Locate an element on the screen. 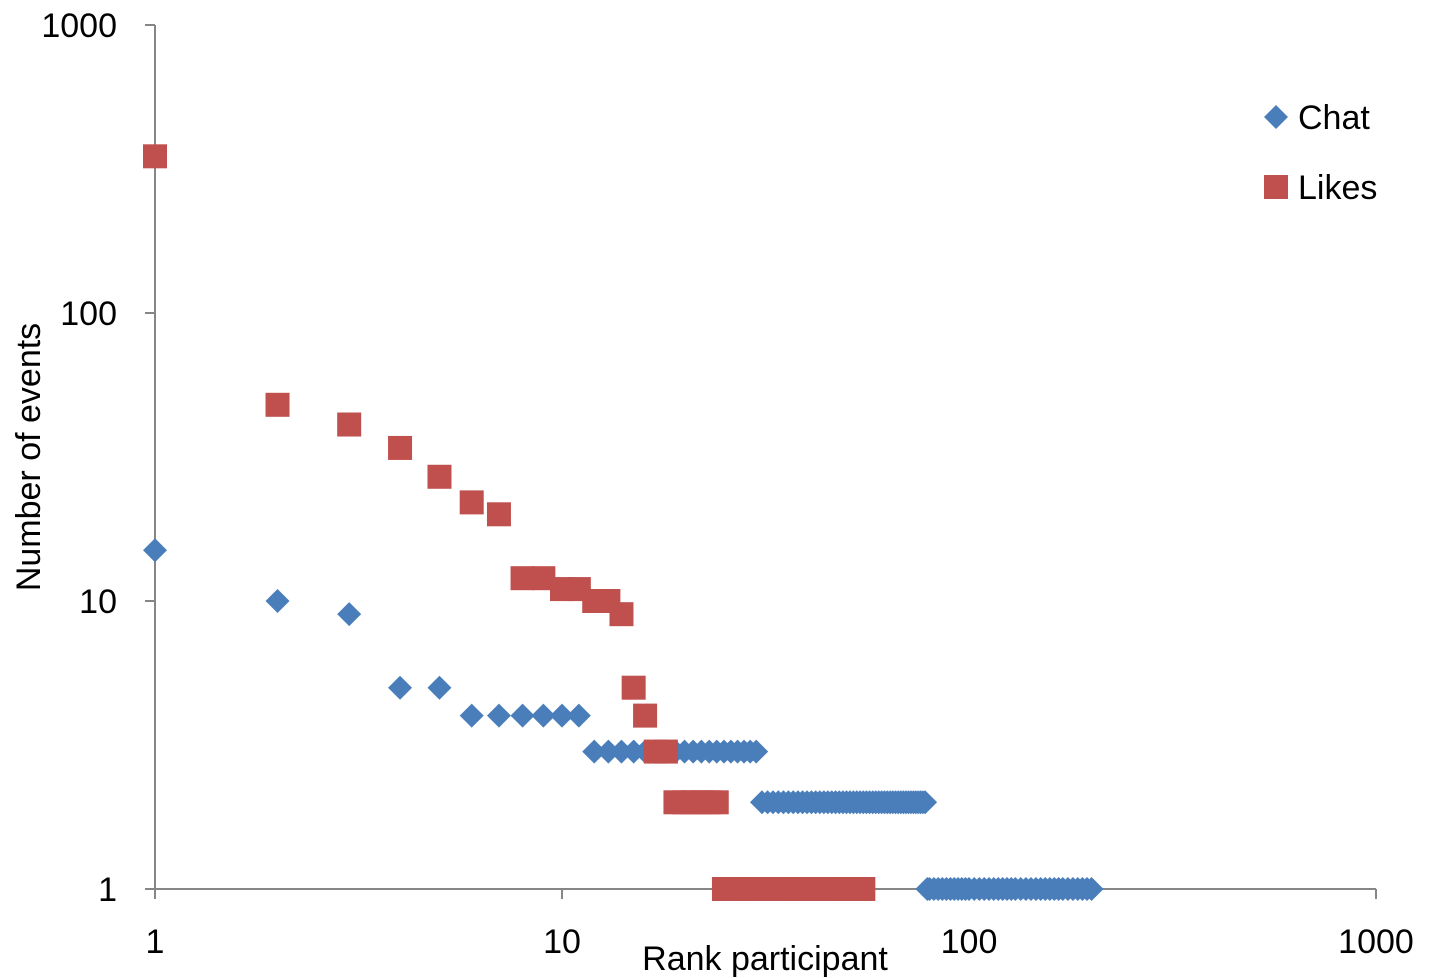  legend-label-likes: Likes is located at coordinates (1337, 188).